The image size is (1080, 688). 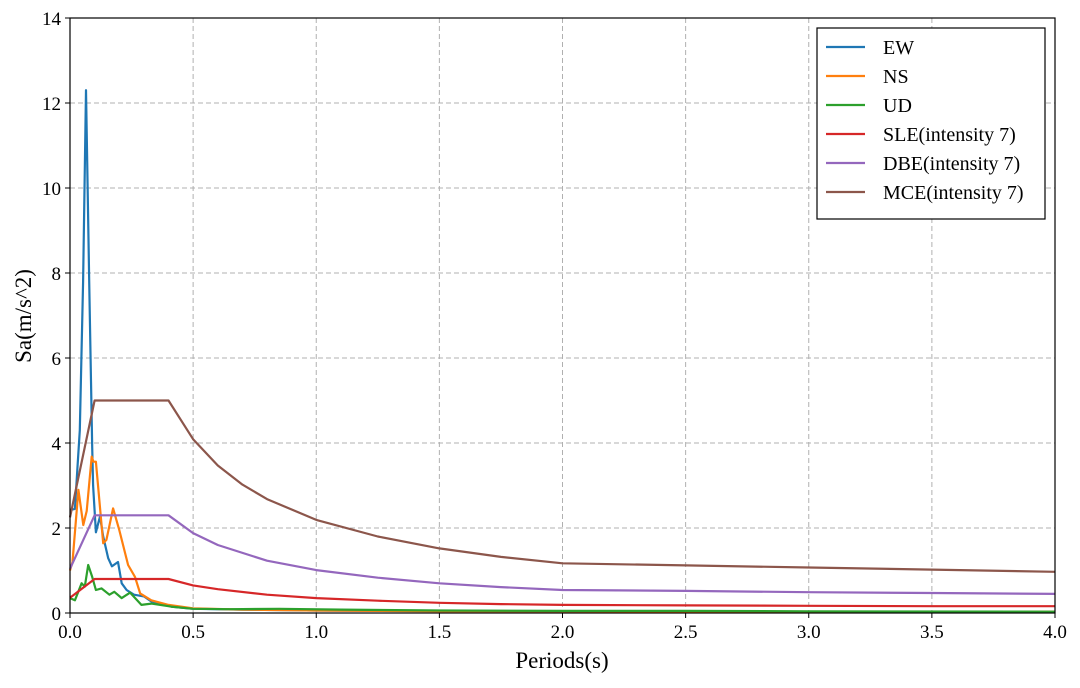 What do you see at coordinates (316, 632) in the screenshot?
I see `x-tick-label: 1.0` at bounding box center [316, 632].